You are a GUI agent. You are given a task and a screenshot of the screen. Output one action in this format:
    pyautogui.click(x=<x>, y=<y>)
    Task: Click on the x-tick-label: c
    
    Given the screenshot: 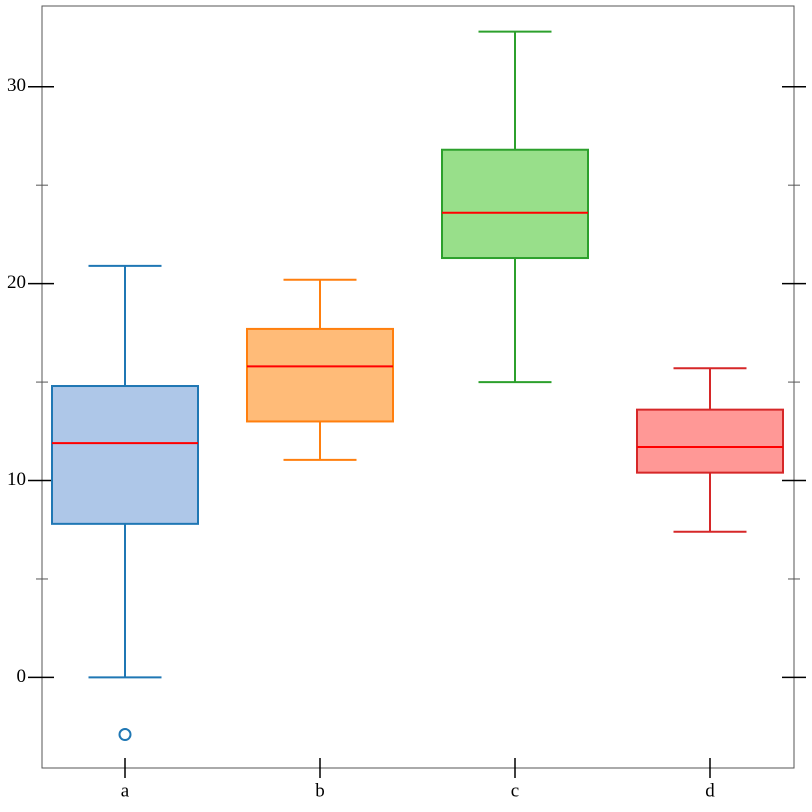 What is the action you would take?
    pyautogui.click(x=515, y=790)
    